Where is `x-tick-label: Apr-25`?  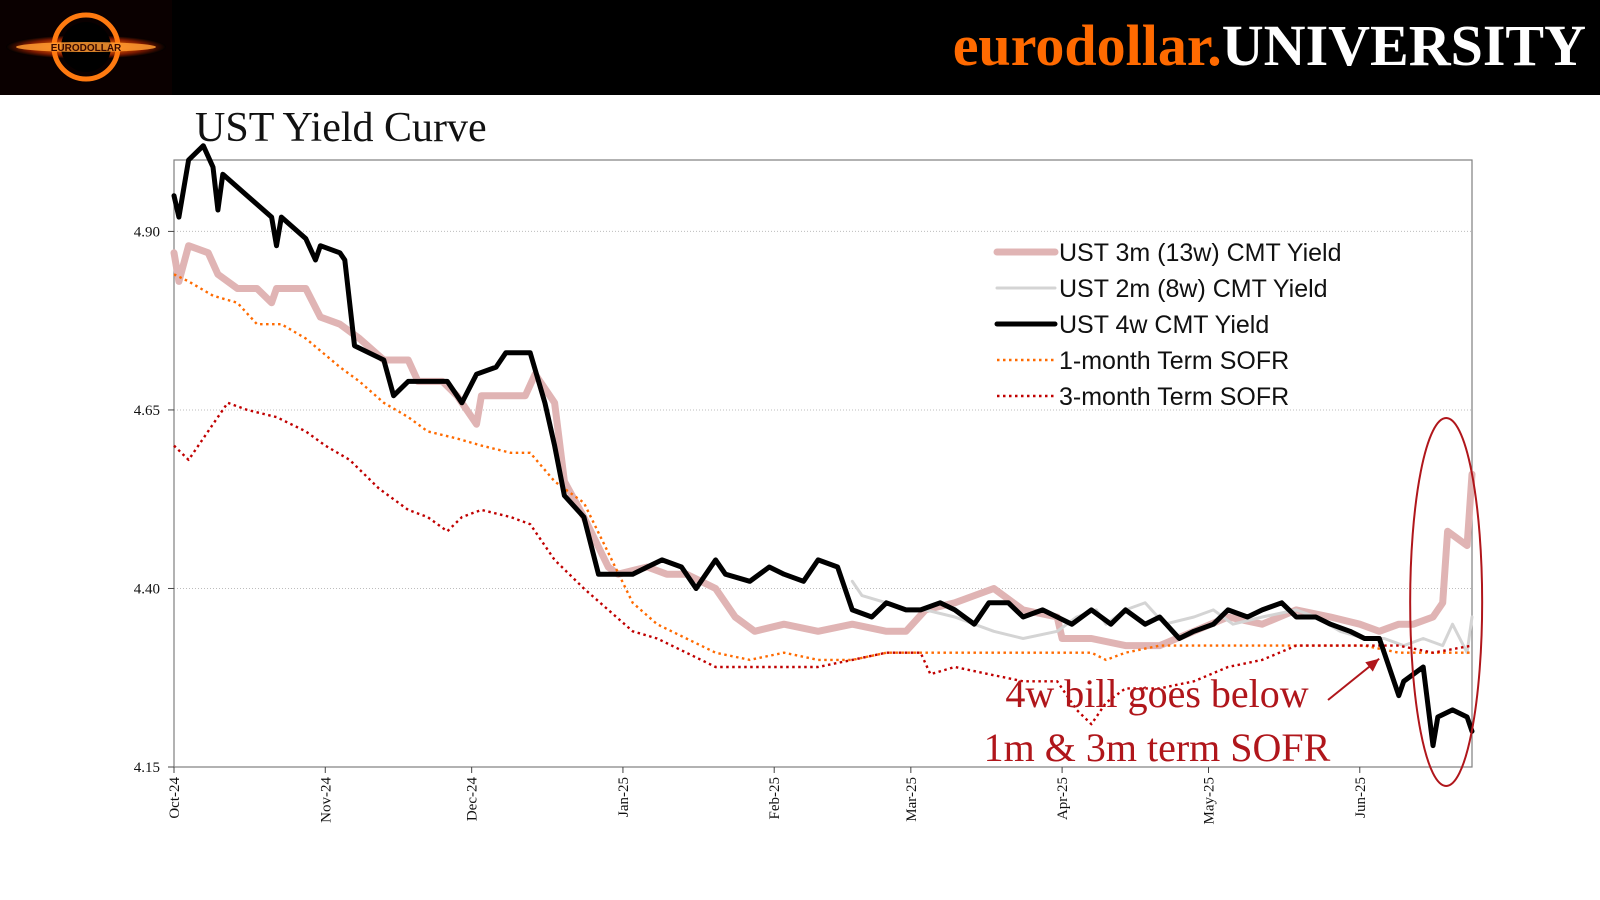 x-tick-label: Apr-25 is located at coordinates (1063, 798).